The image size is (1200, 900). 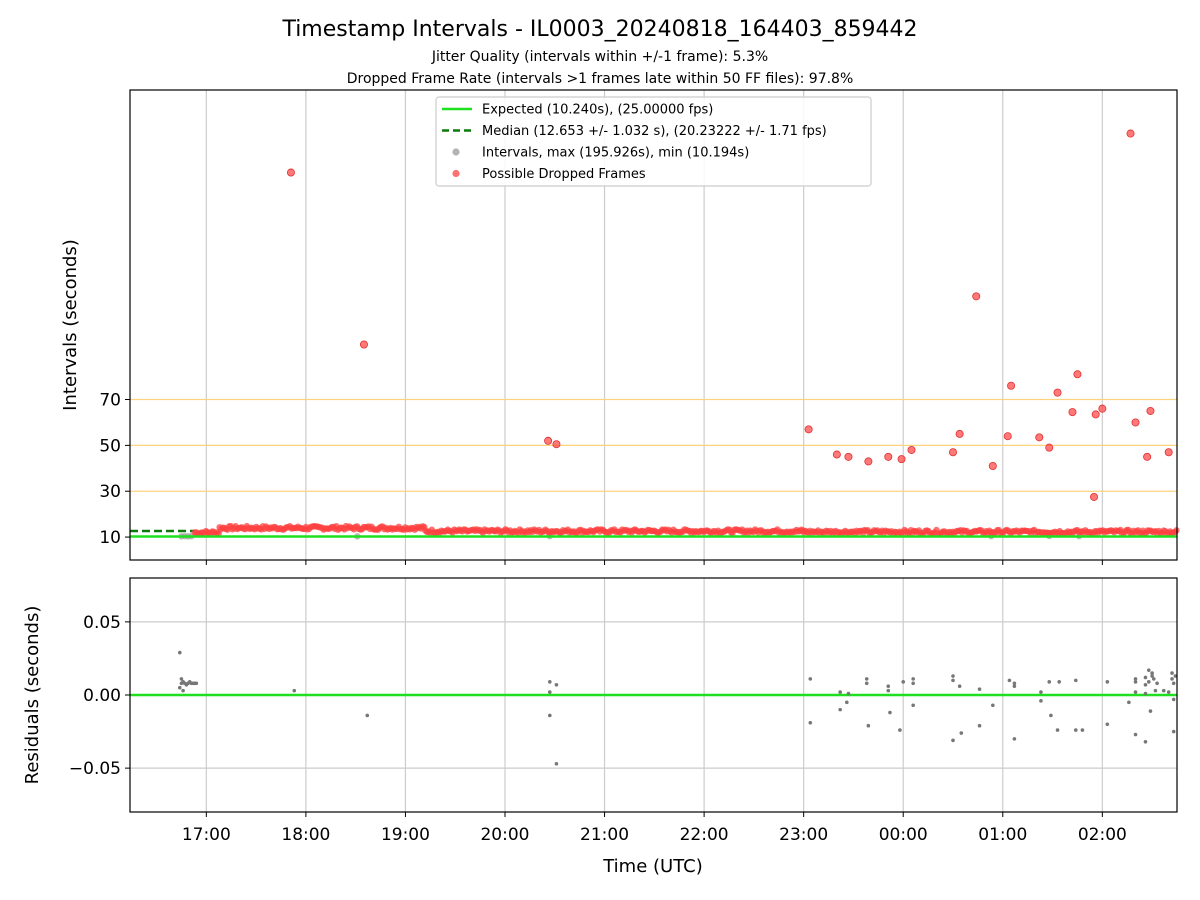 I want to click on x-tick-label: 01:00, so click(x=1002, y=835).